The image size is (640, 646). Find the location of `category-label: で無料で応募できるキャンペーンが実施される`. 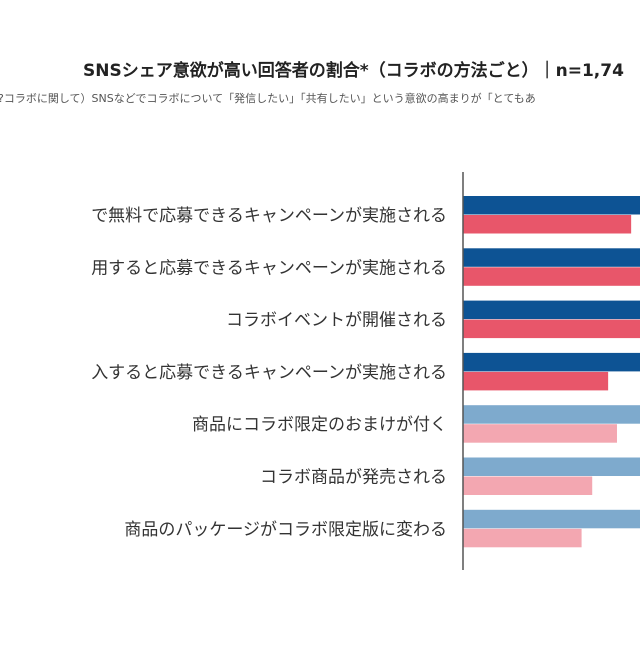

category-label: で無料で応募できるキャンペーンが実施される is located at coordinates (269, 216).